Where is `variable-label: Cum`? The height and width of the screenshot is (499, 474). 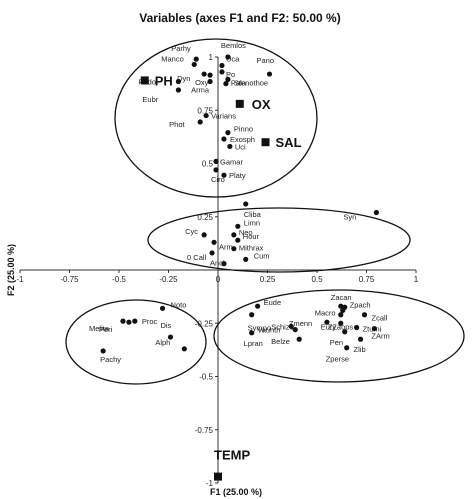
variable-label: Cum is located at coordinates (262, 255).